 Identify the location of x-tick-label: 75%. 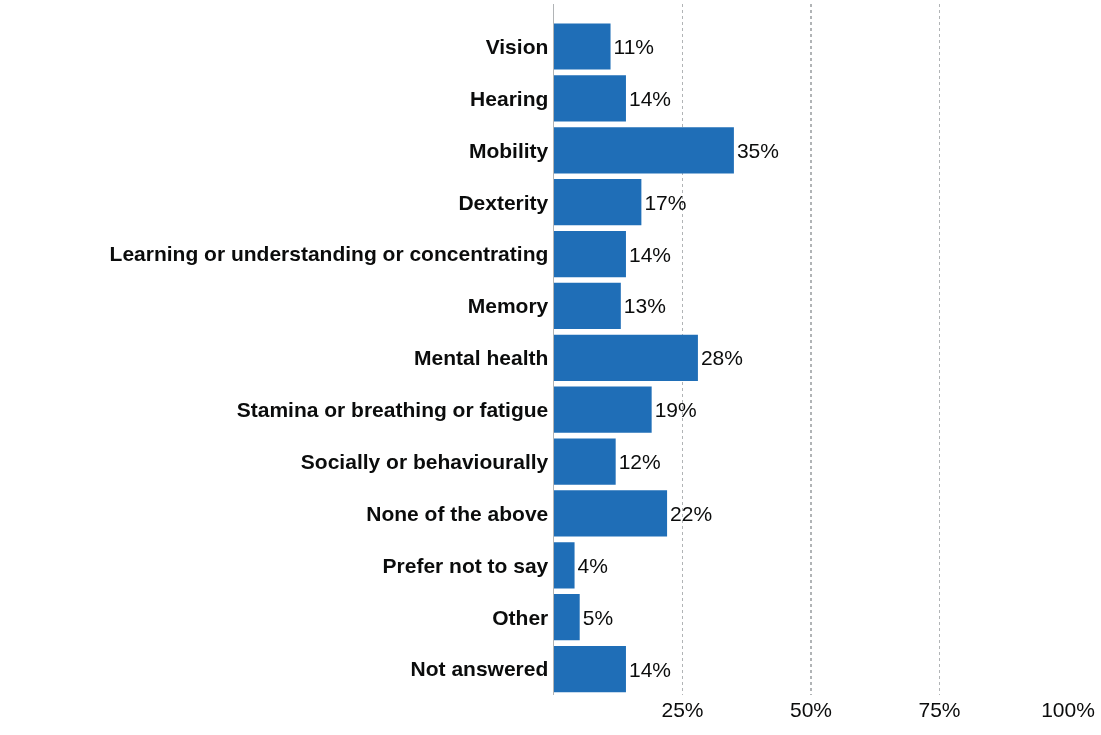
(939, 709).